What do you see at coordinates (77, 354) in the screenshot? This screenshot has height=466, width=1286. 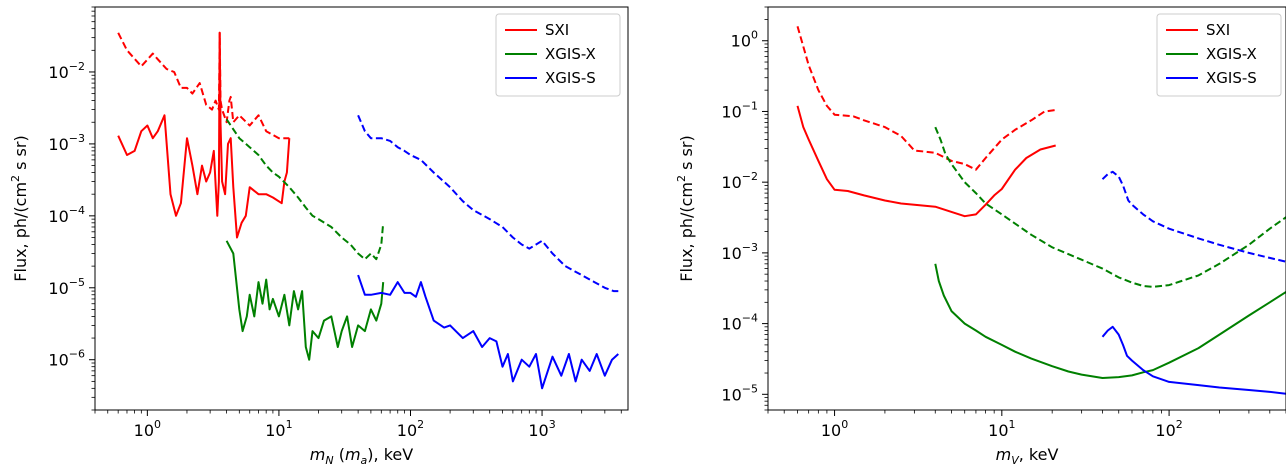 I see `y-tick-exponent: −6` at bounding box center [77, 354].